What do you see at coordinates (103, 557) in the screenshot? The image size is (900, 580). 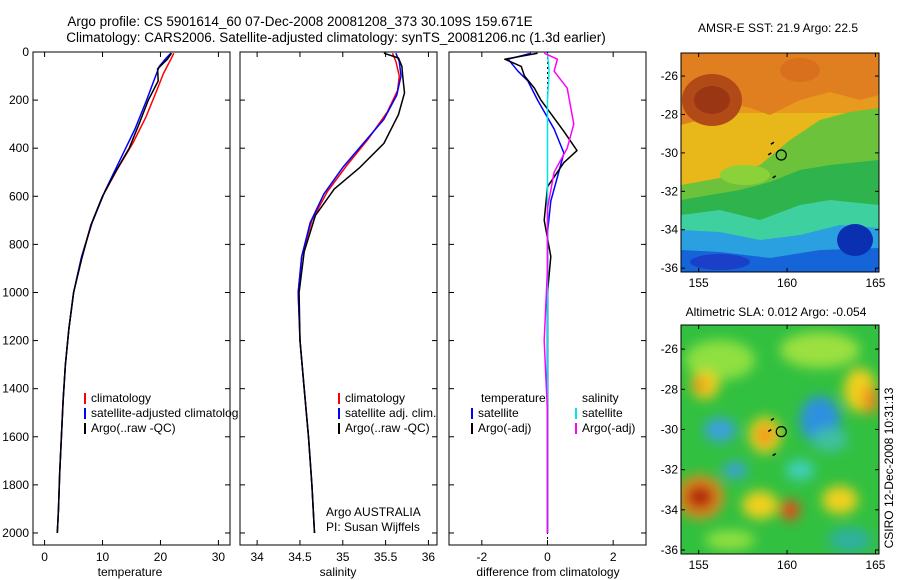 I see `x-tick-label-temperature: 10` at bounding box center [103, 557].